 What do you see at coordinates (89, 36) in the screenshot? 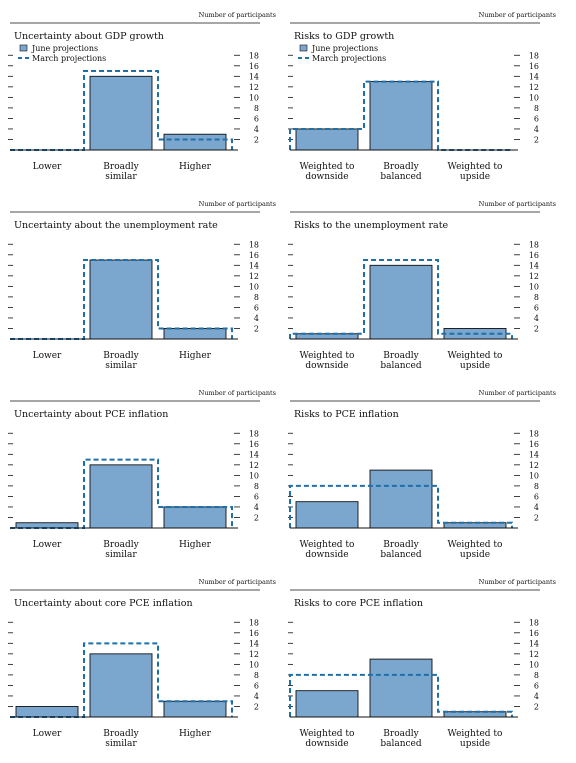
I see `chart-title: Uncertainty about GDP growth` at bounding box center [89, 36].